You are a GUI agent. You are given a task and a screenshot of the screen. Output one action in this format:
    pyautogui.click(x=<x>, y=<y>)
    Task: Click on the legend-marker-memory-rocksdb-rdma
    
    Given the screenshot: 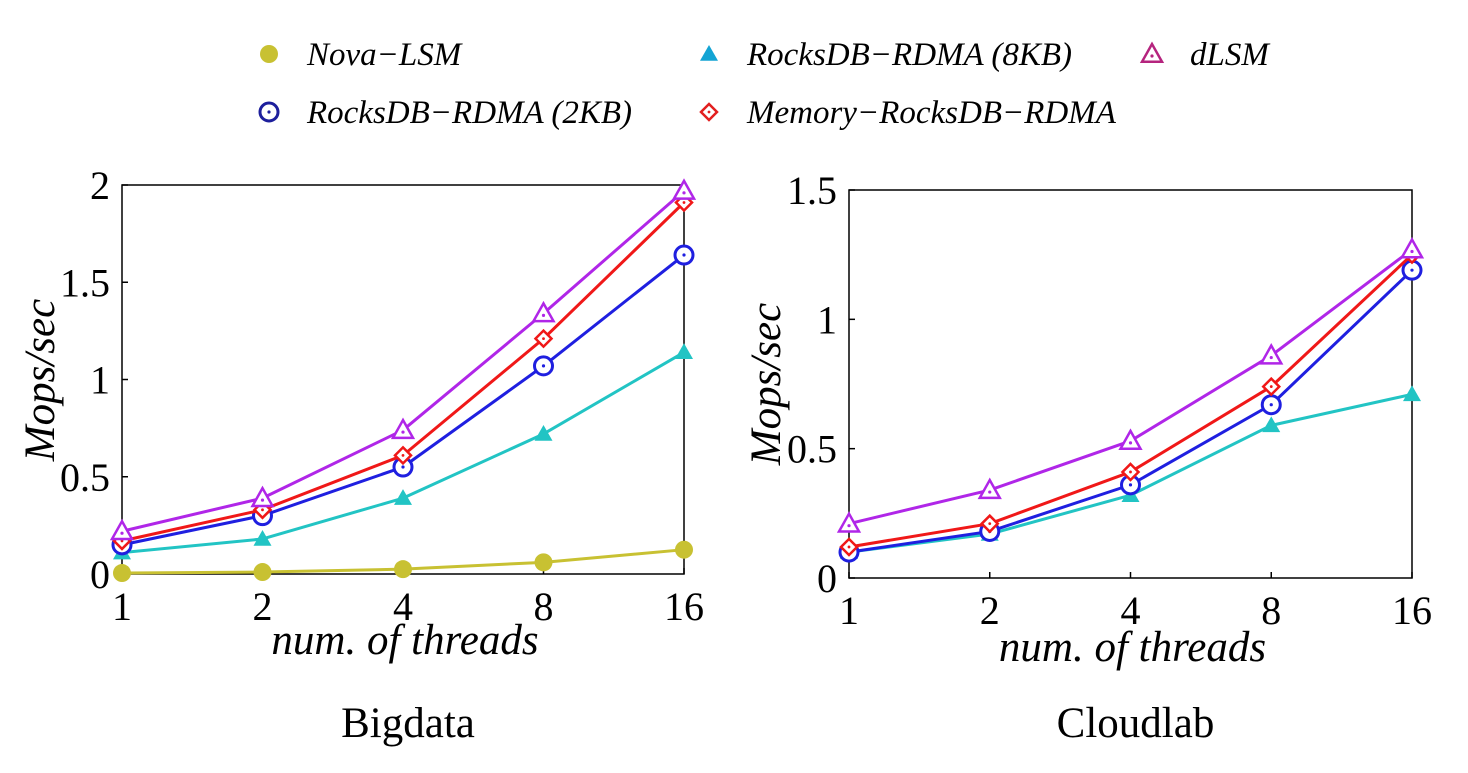 What is the action you would take?
    pyautogui.click(x=709, y=112)
    